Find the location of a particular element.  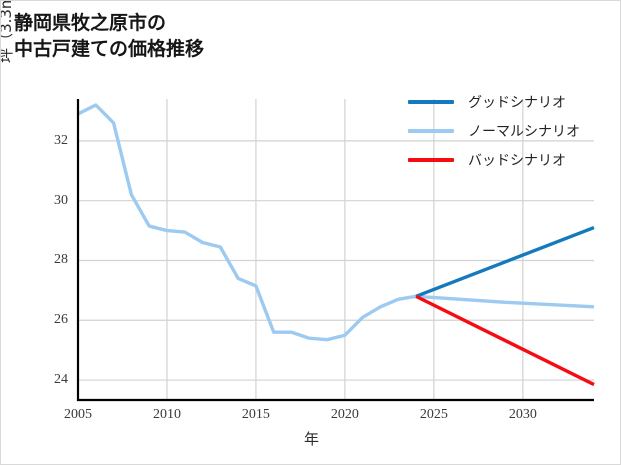

page-title: 静岡県牧之原市の 中古戸建ての価格推移 is located at coordinates (294, 36).